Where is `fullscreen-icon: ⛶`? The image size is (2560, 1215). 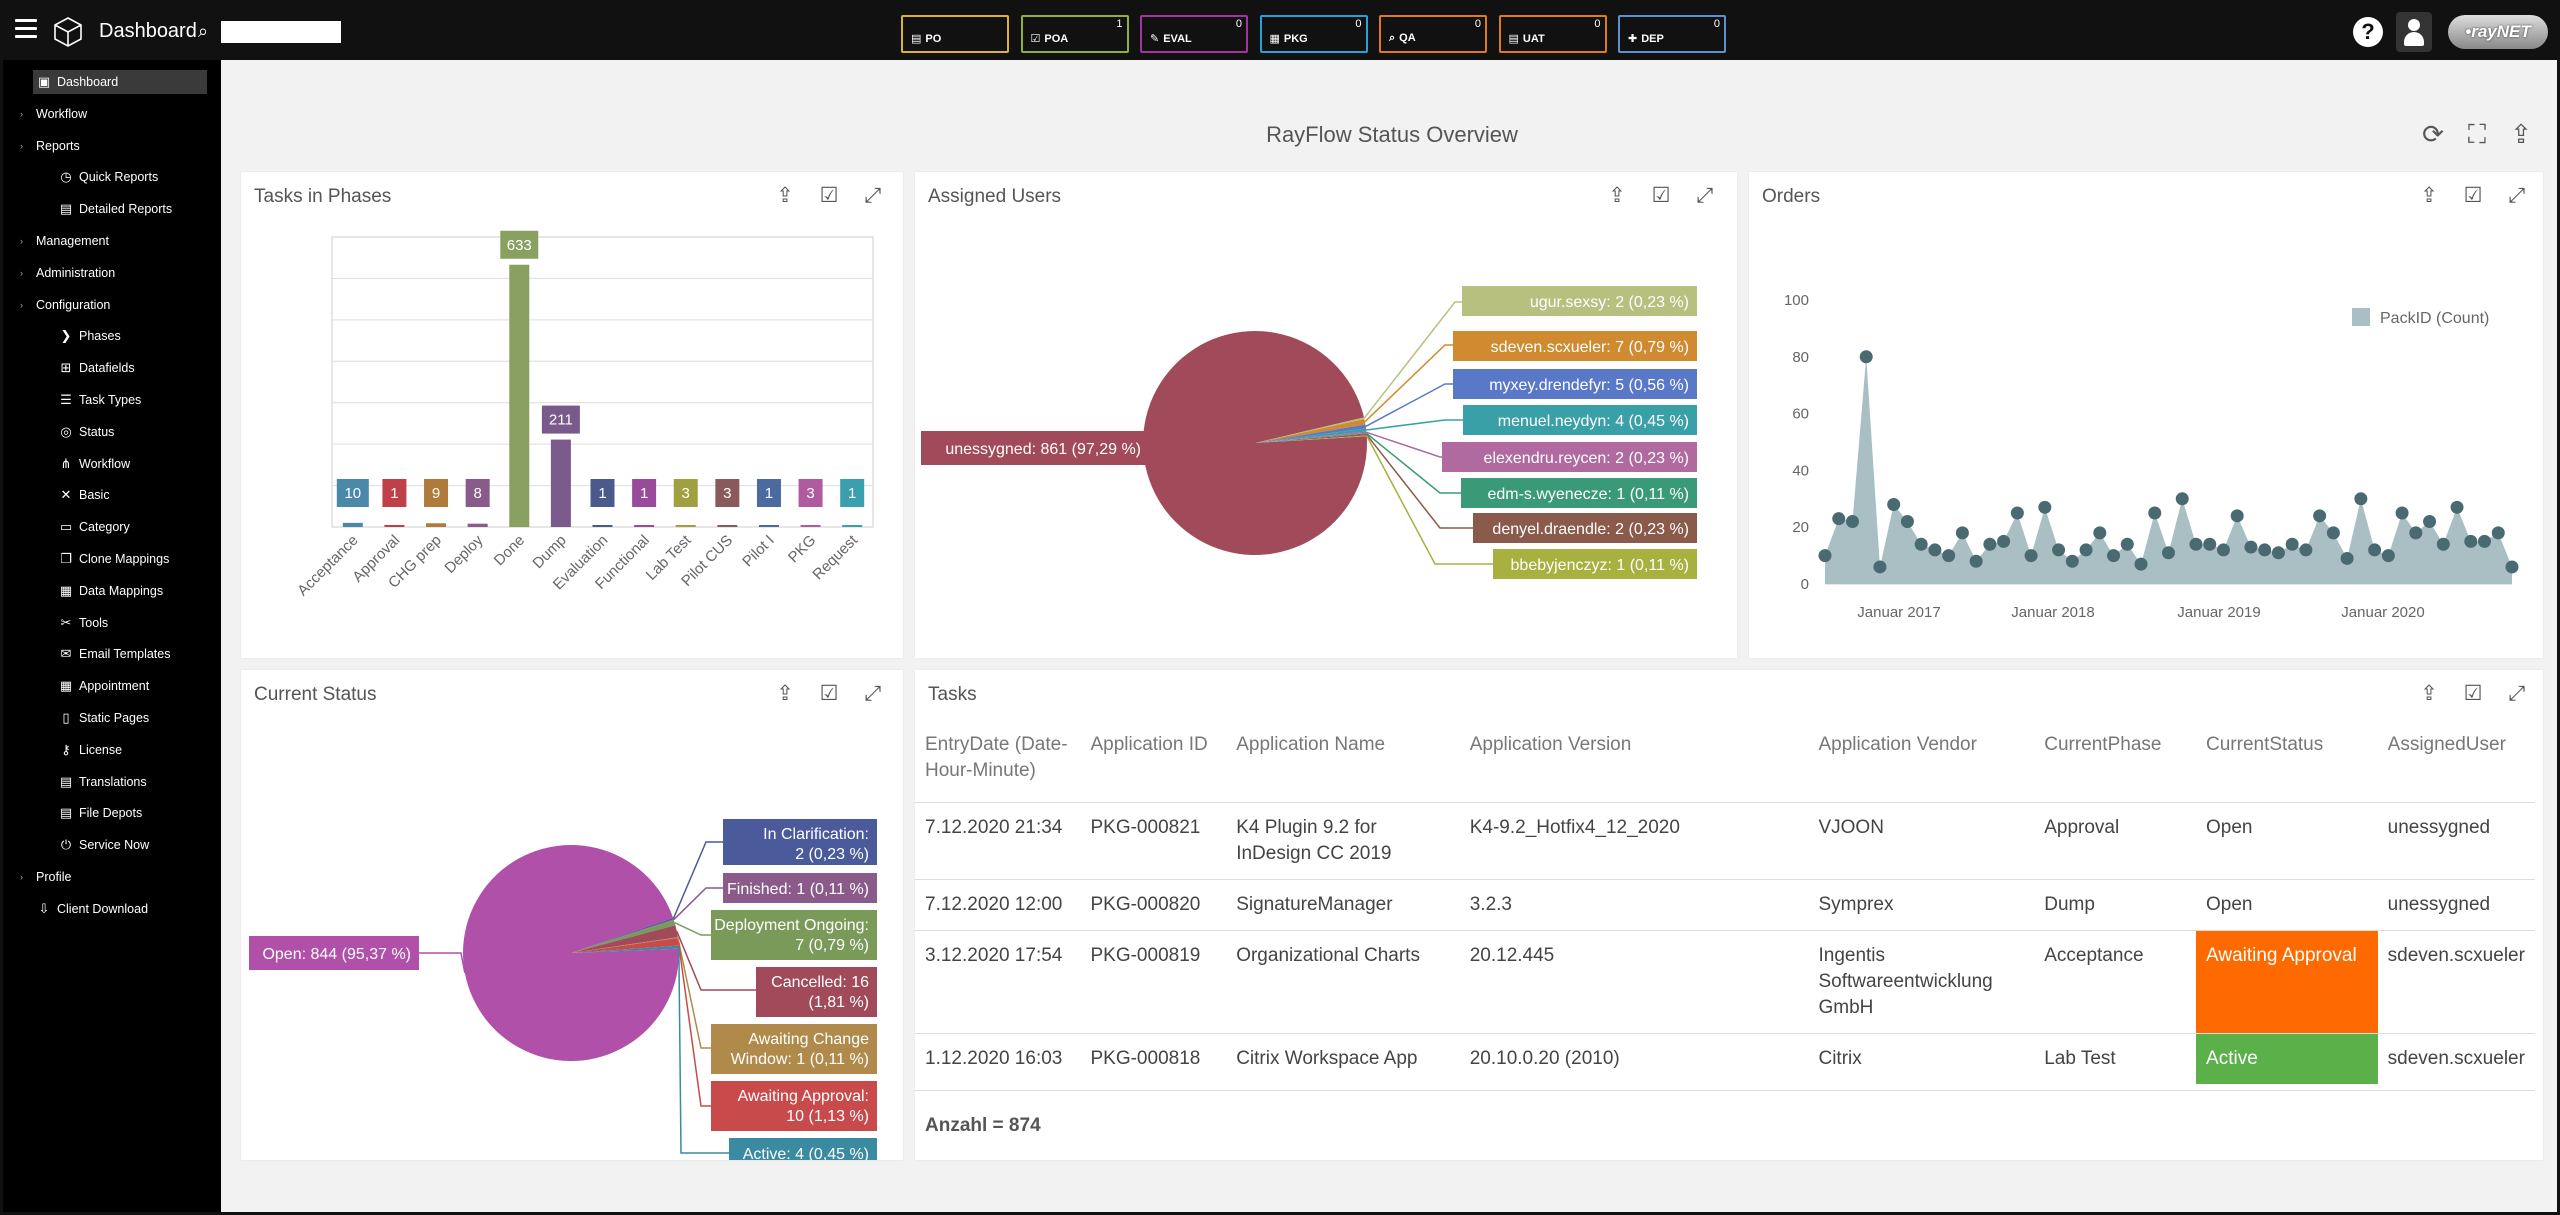 fullscreen-icon: ⛶ is located at coordinates (2477, 134).